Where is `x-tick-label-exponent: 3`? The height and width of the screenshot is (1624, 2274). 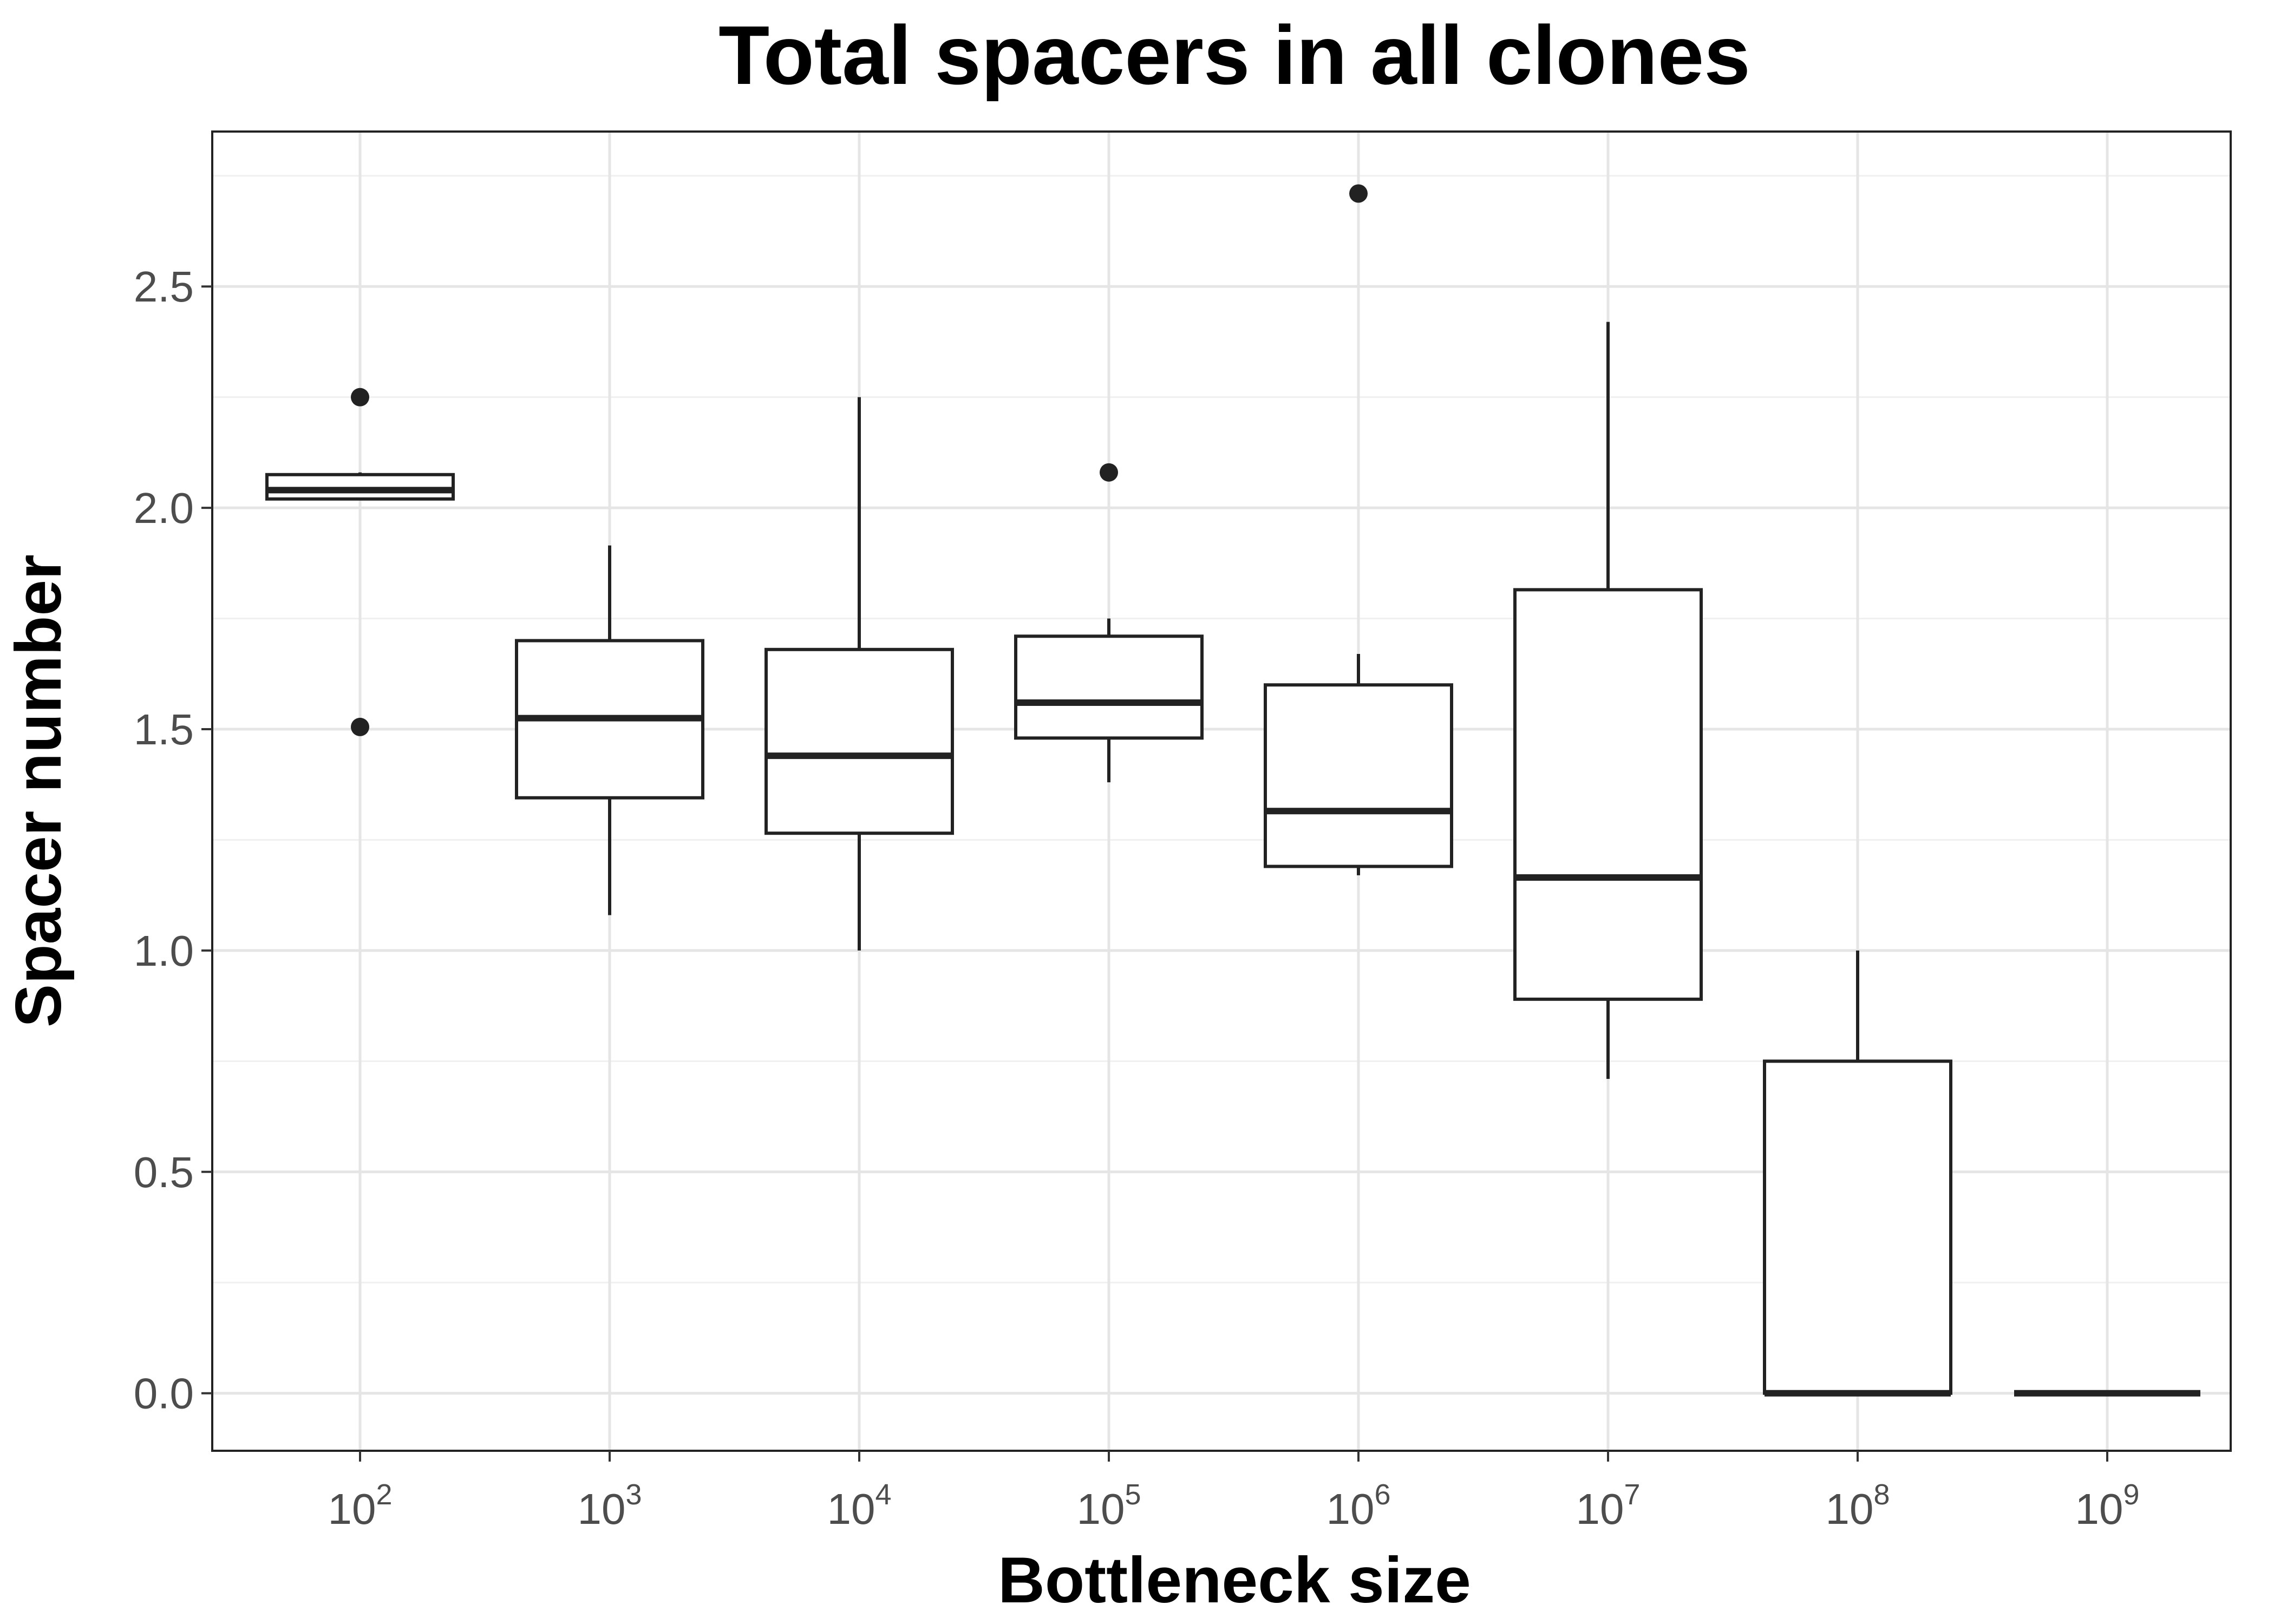 x-tick-label-exponent: 3 is located at coordinates (634, 1494).